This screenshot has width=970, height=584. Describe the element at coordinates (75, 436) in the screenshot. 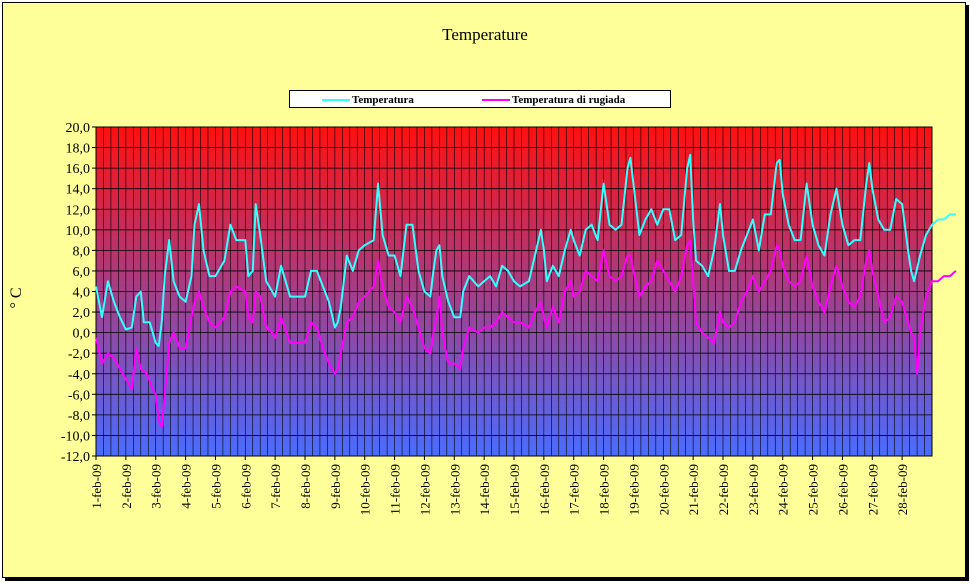

I see `y-tick-label: -10,0` at that location.